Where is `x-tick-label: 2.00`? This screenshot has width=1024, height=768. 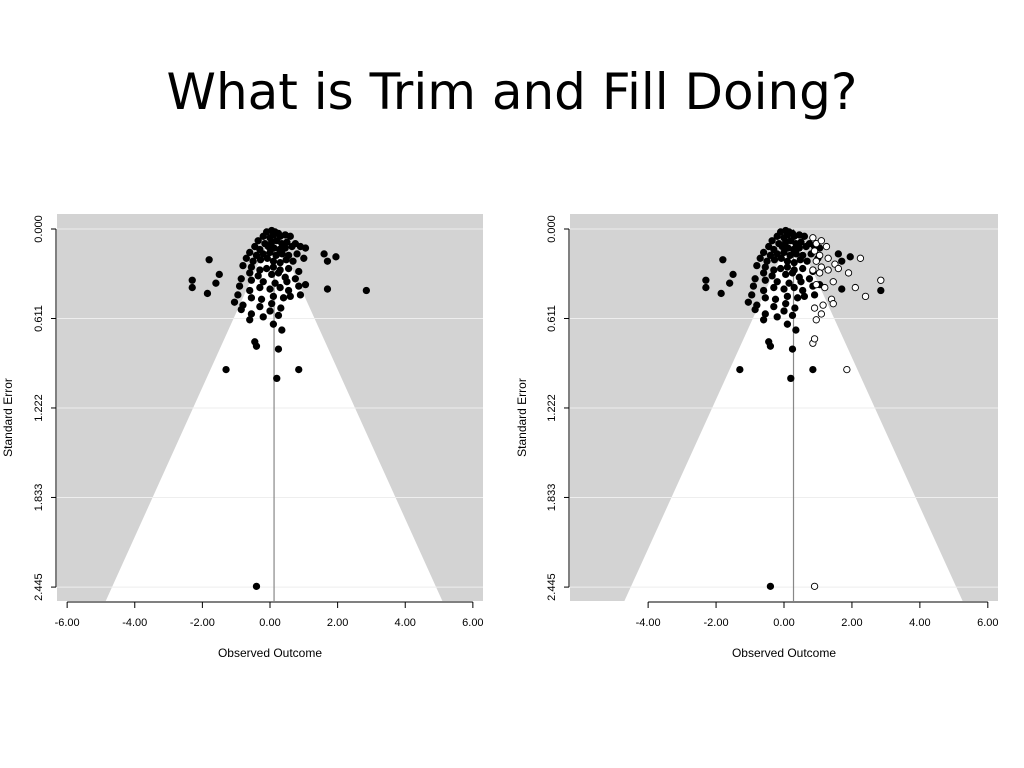 x-tick-label: 2.00 is located at coordinates (337, 623).